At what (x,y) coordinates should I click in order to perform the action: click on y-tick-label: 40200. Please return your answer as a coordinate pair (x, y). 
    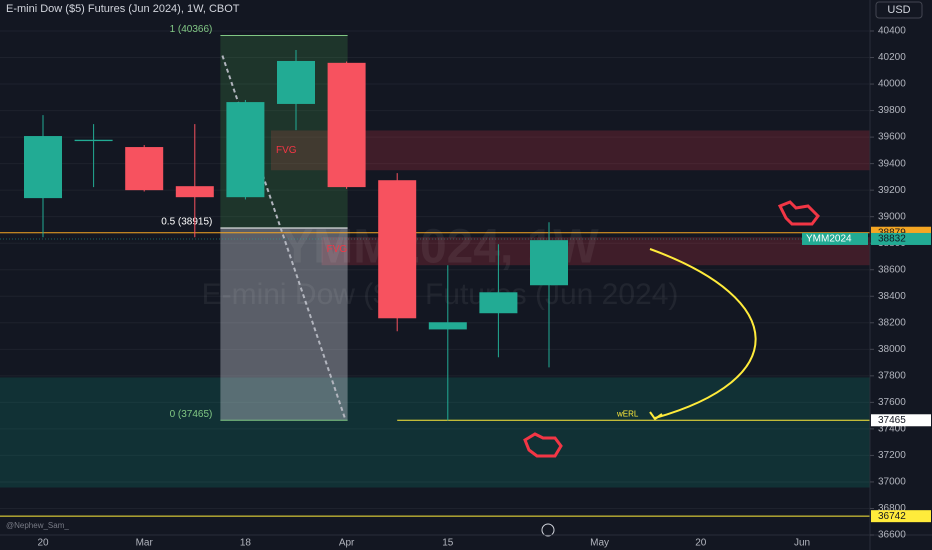
    Looking at the image, I should click on (892, 57).